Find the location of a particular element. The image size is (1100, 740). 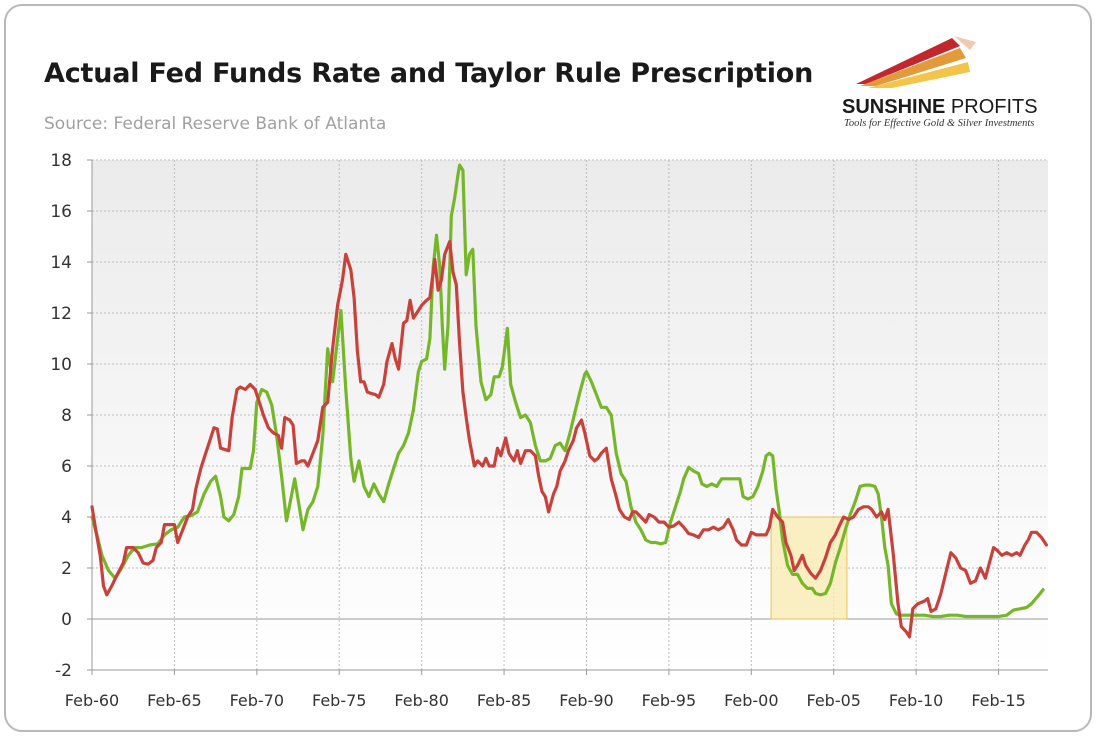

x-tick-label: Feb-90 is located at coordinates (586, 700).